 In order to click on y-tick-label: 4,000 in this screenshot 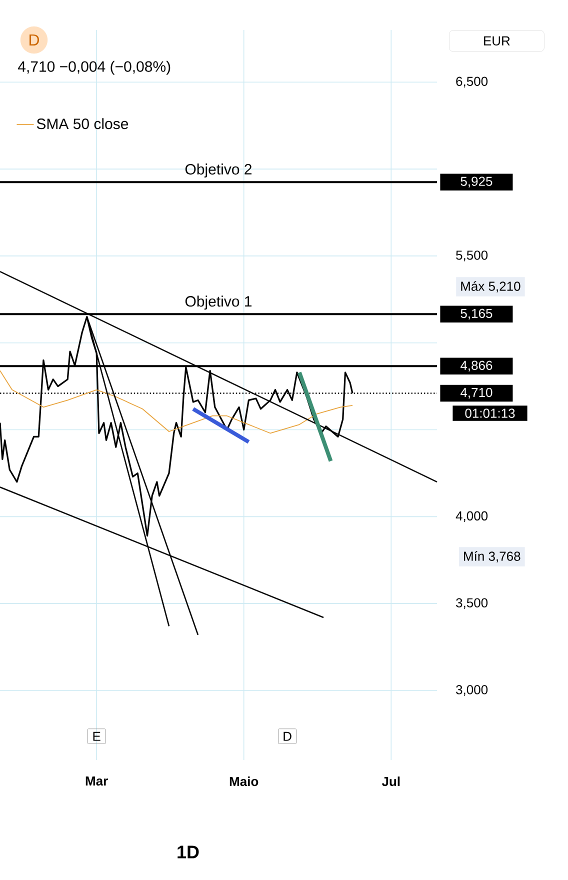, I will do `click(472, 516)`.